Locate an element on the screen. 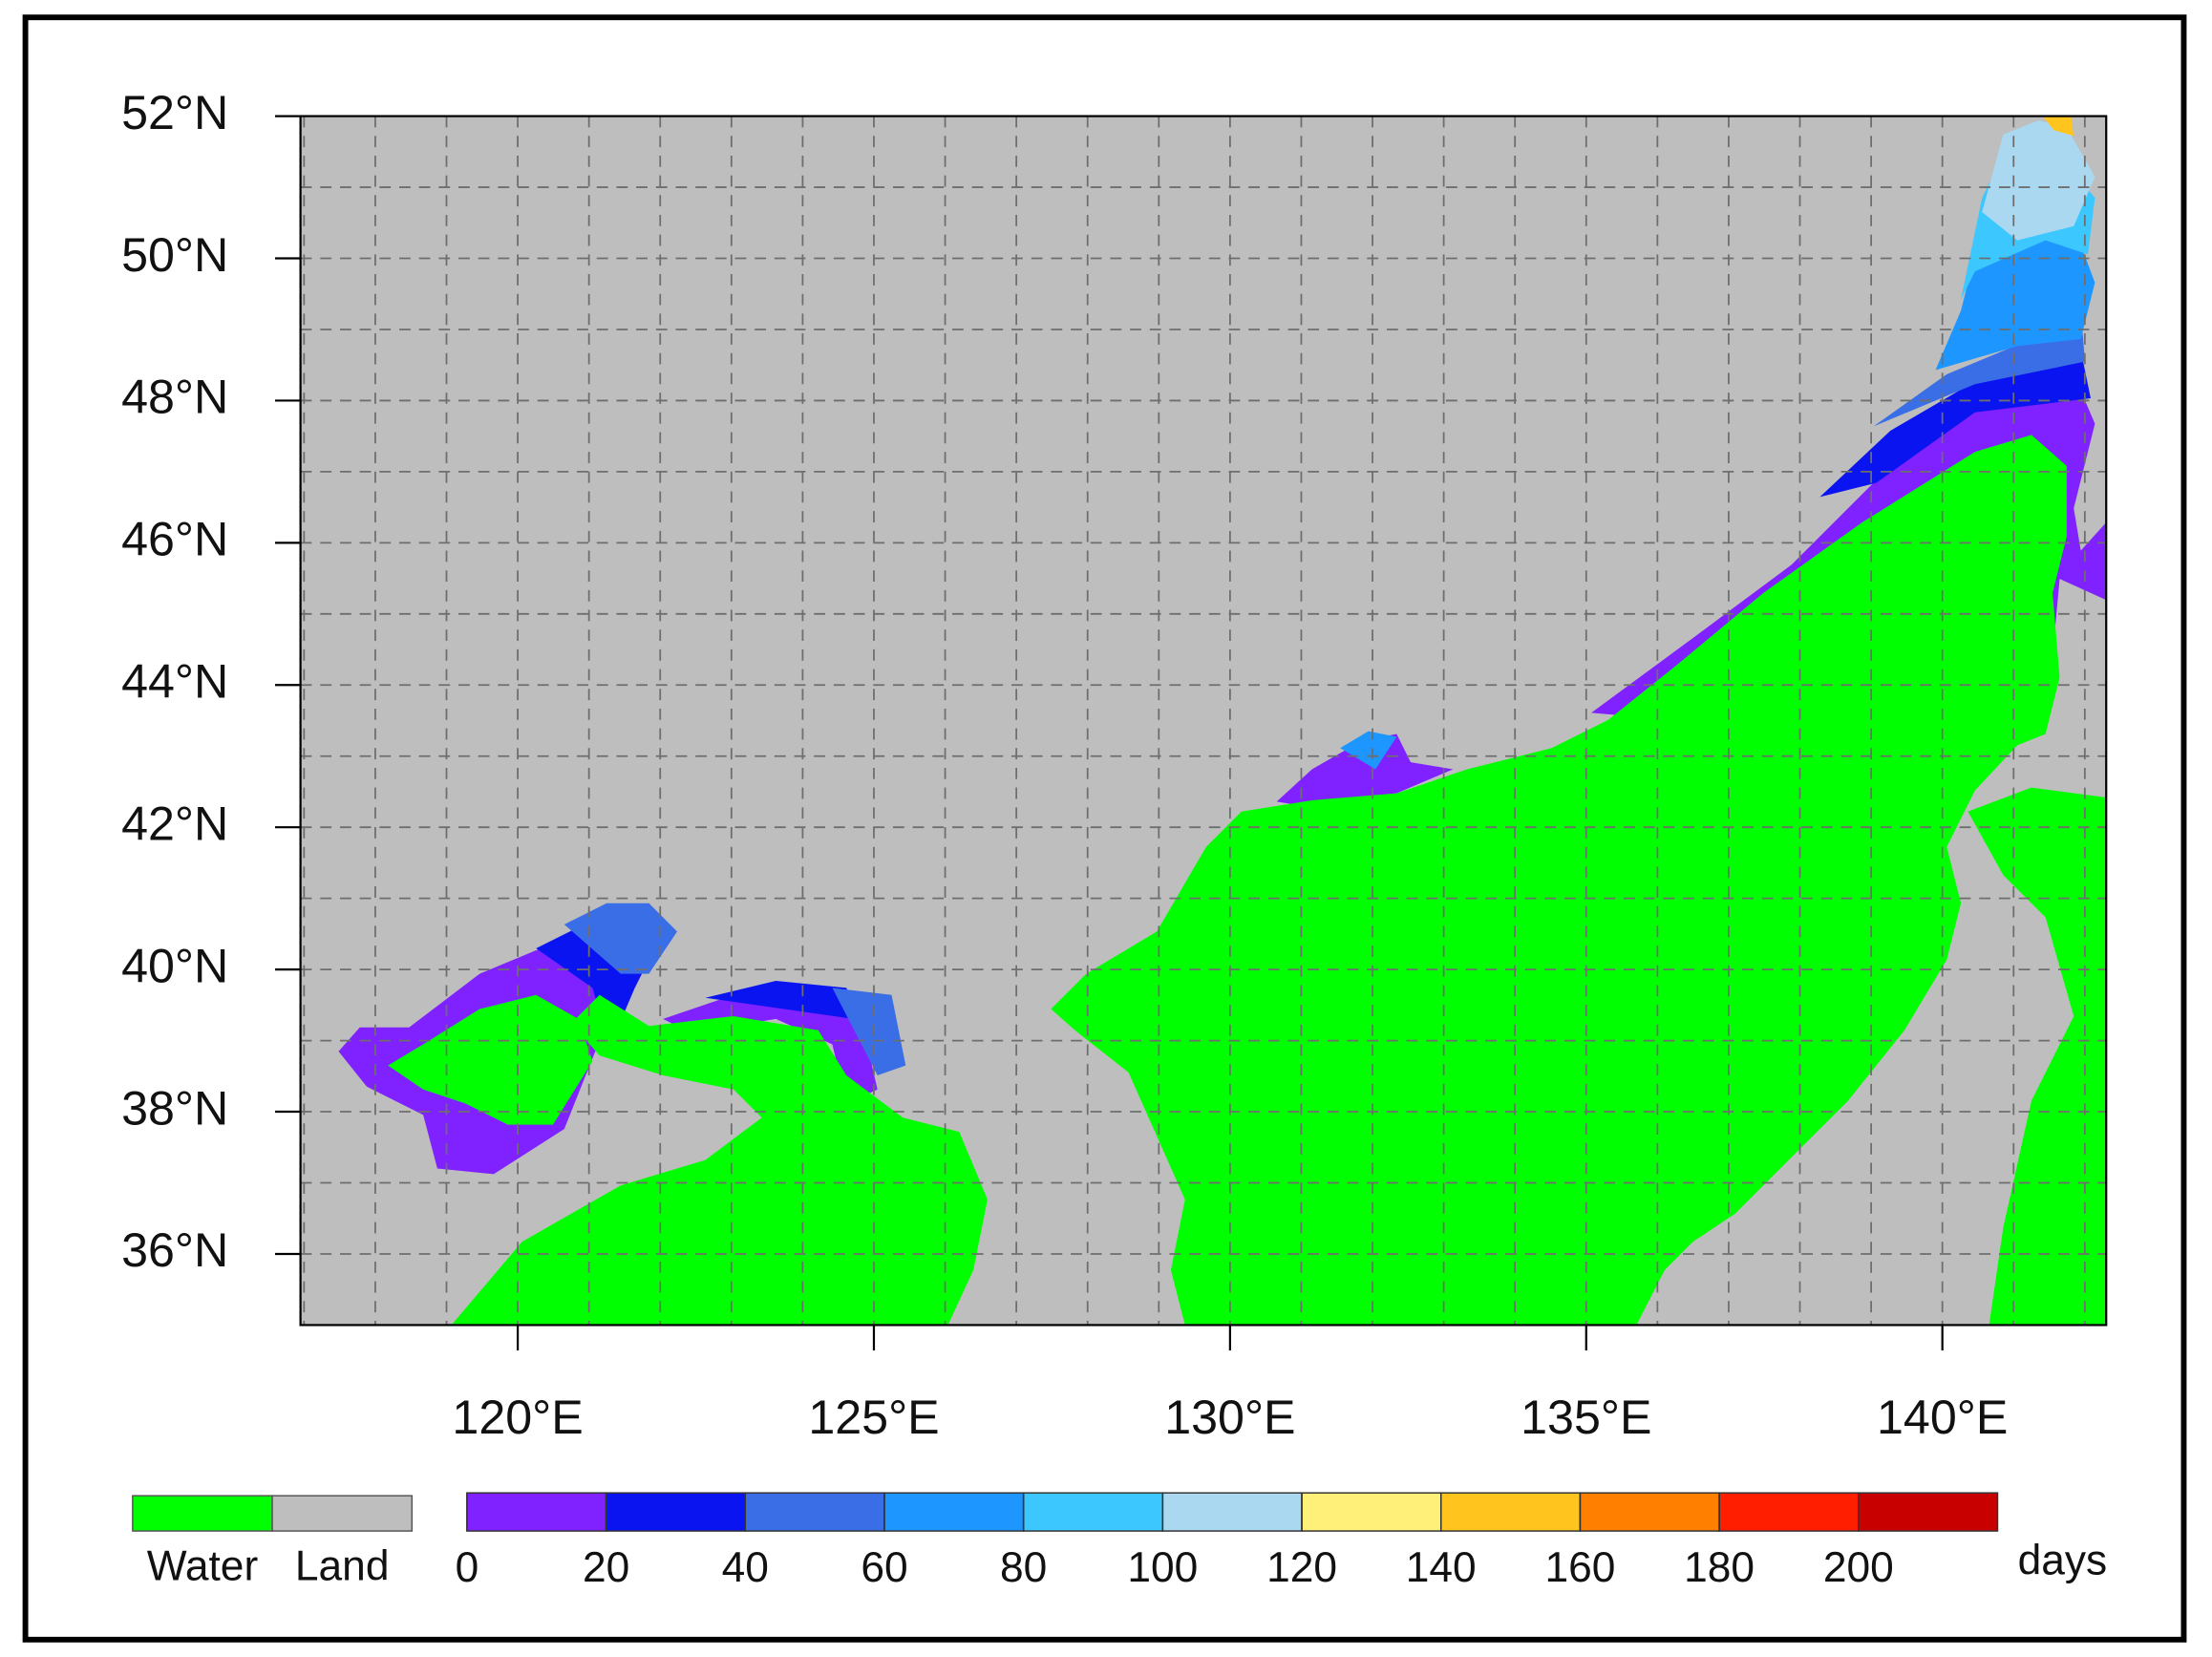 The width and height of the screenshot is (2212, 1657). x-tick-label: 125°E is located at coordinates (873, 1417).